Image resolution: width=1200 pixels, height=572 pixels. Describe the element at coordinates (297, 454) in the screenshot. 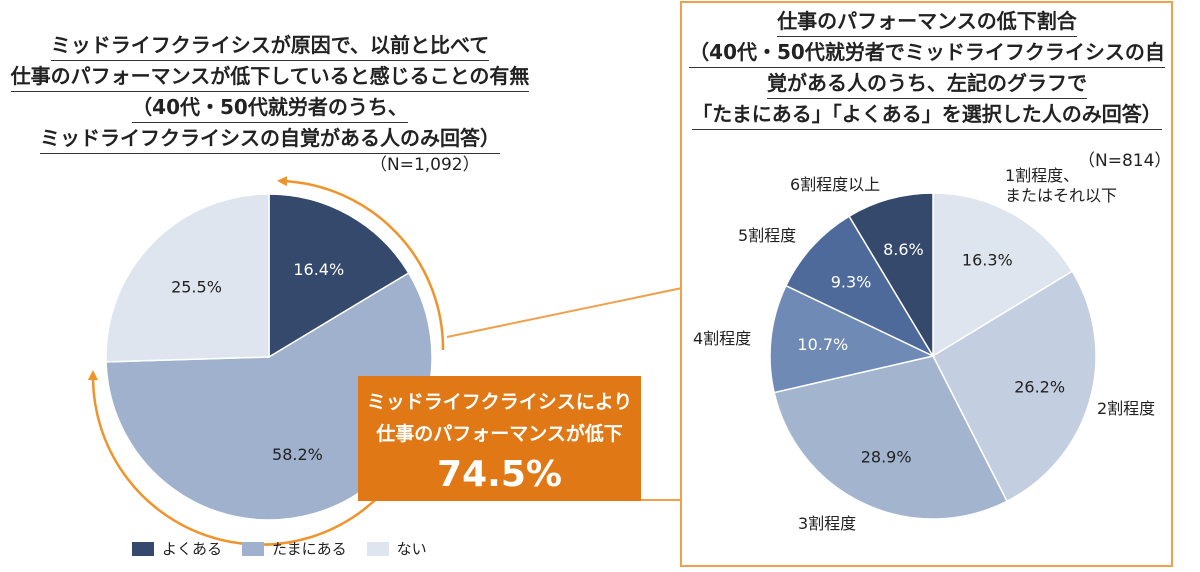

I see `left-pie-value-label-1: 58.2%` at that location.